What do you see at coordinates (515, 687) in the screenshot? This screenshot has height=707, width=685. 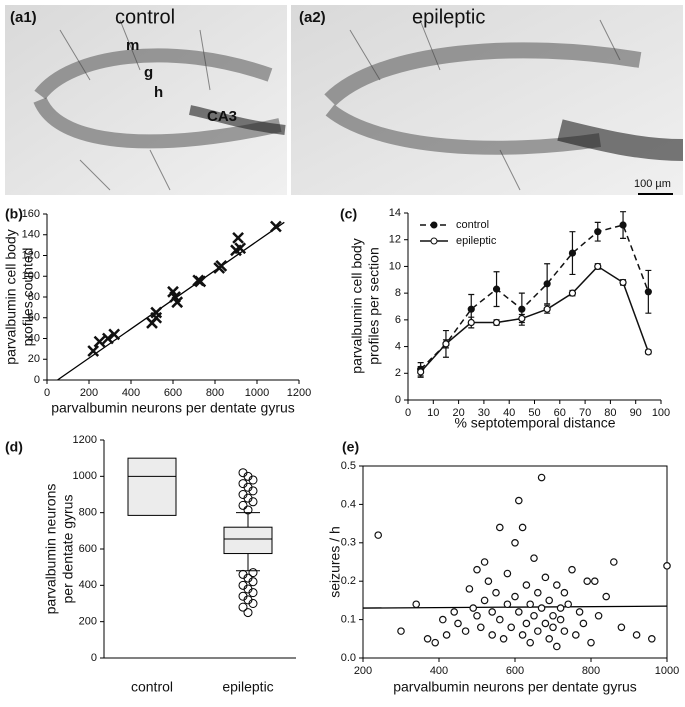 I see `x-axis-label: parvalbumin neurons per dentate gyrus` at bounding box center [515, 687].